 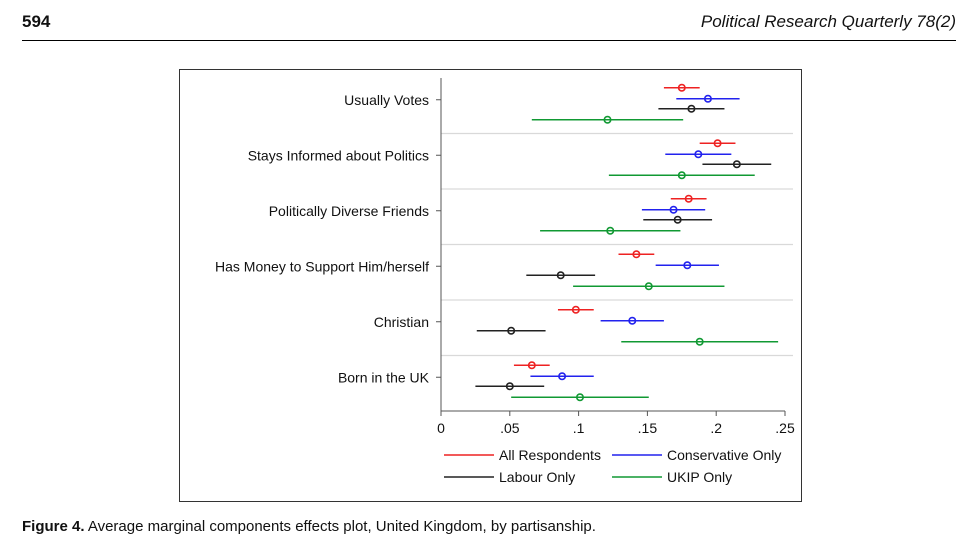 I want to click on x-tick-label: .05, so click(x=510, y=428).